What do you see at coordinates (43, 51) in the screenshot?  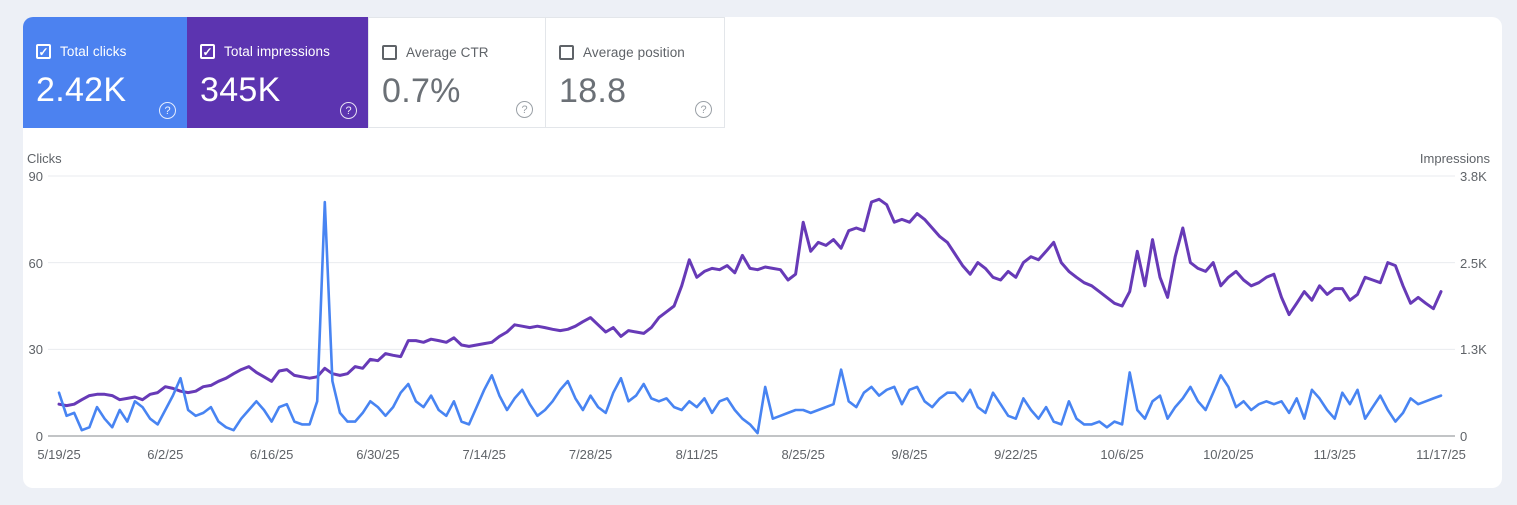 I see `total-clicks-checkbox: ✓` at bounding box center [43, 51].